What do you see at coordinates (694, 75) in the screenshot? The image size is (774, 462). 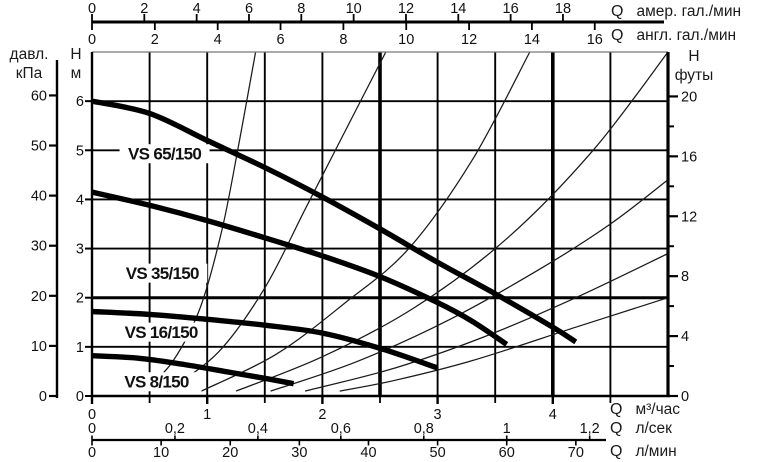 I see `head-ft-axis-title-line2: футы` at bounding box center [694, 75].